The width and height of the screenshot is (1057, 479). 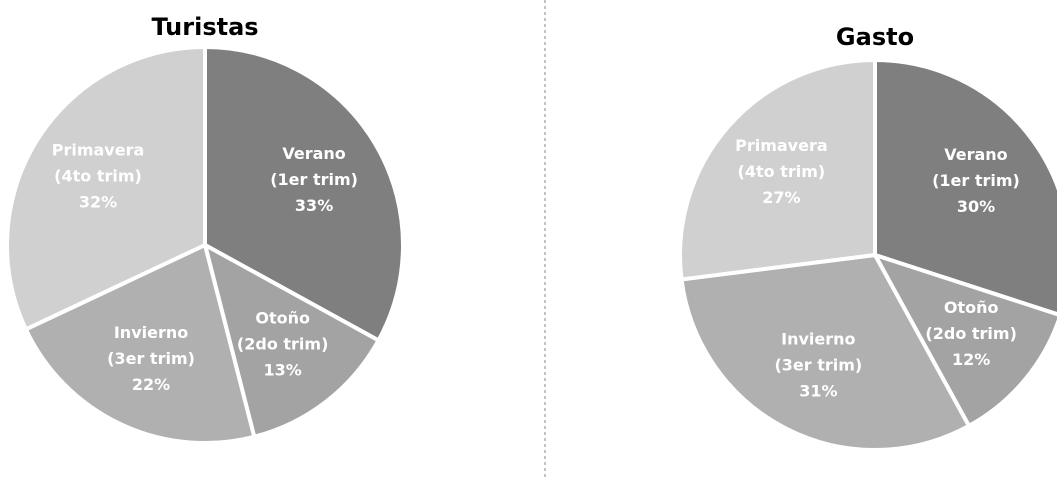 What do you see at coordinates (151, 384) in the screenshot?
I see `slice-value: 22%` at bounding box center [151, 384].